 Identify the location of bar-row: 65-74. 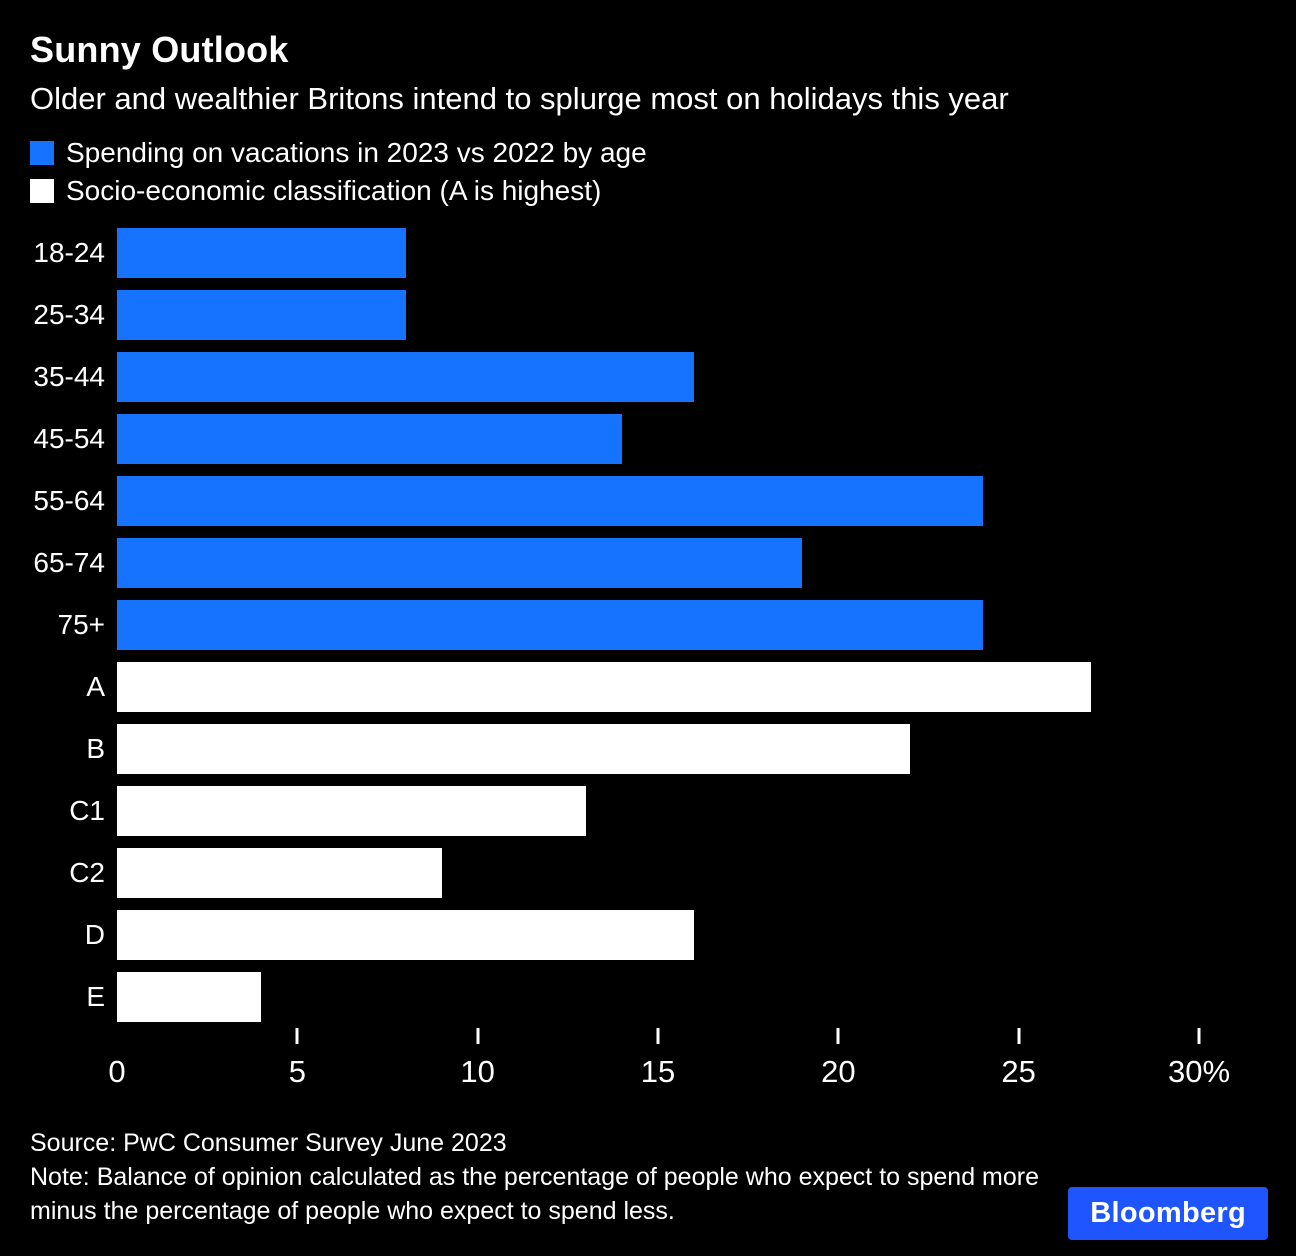
(648, 563).